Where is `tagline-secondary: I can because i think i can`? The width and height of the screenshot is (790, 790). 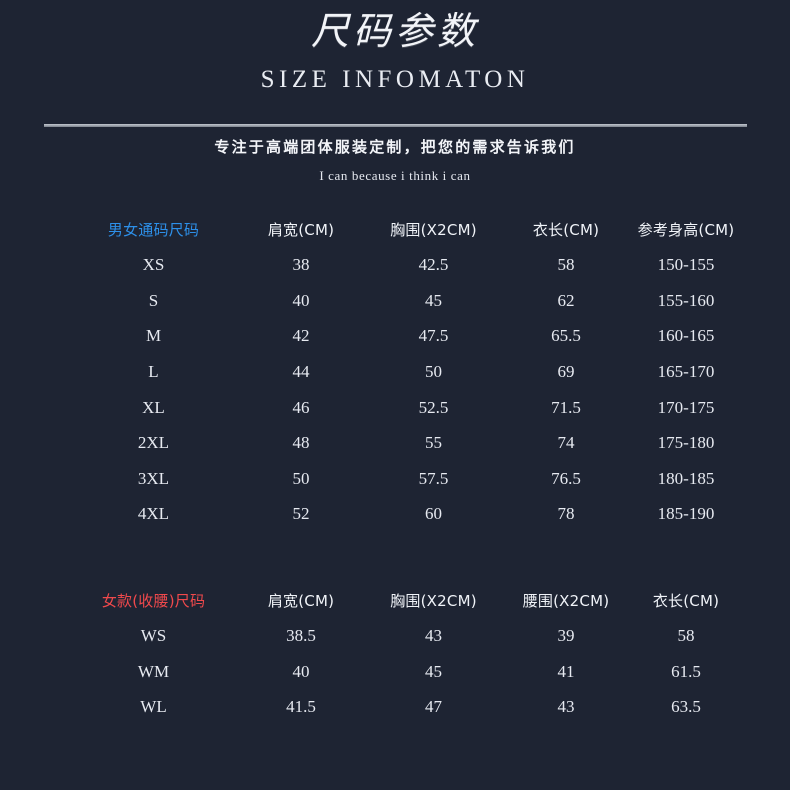
tagline-secondary: I can because i think i can is located at coordinates (395, 175).